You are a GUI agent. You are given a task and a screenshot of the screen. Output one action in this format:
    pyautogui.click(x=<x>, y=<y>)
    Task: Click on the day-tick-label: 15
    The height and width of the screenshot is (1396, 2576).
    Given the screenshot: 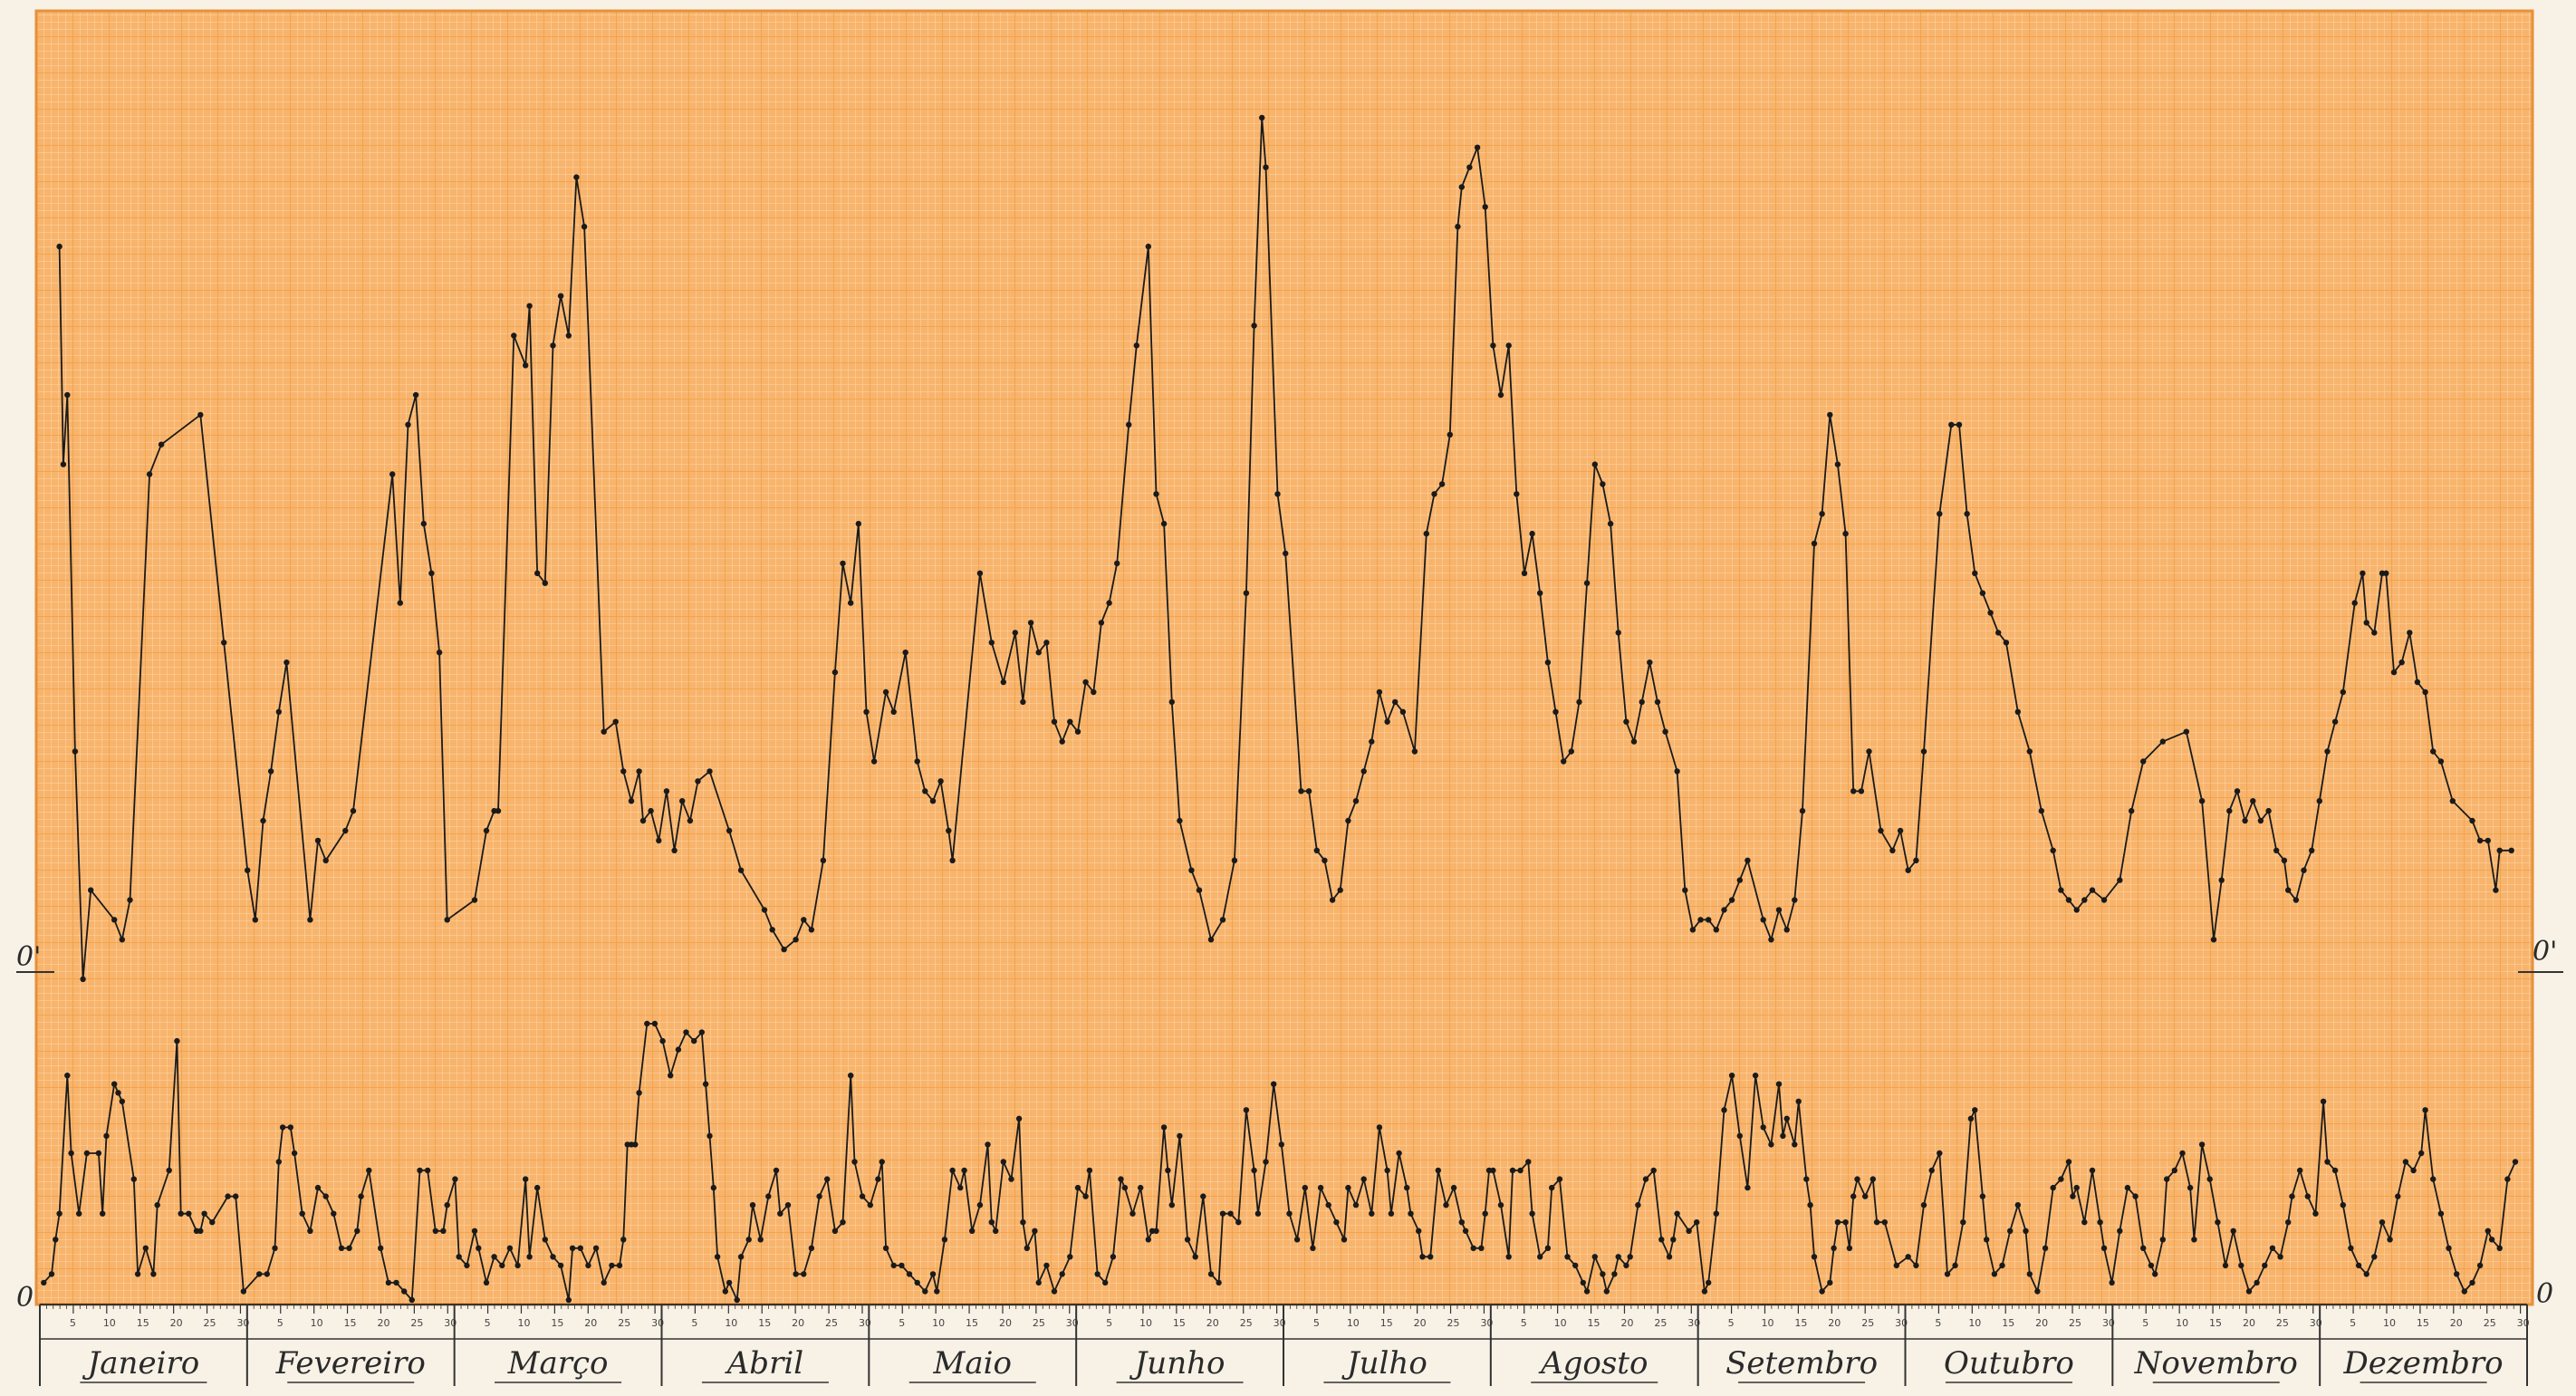 What is the action you would take?
    pyautogui.click(x=143, y=1323)
    